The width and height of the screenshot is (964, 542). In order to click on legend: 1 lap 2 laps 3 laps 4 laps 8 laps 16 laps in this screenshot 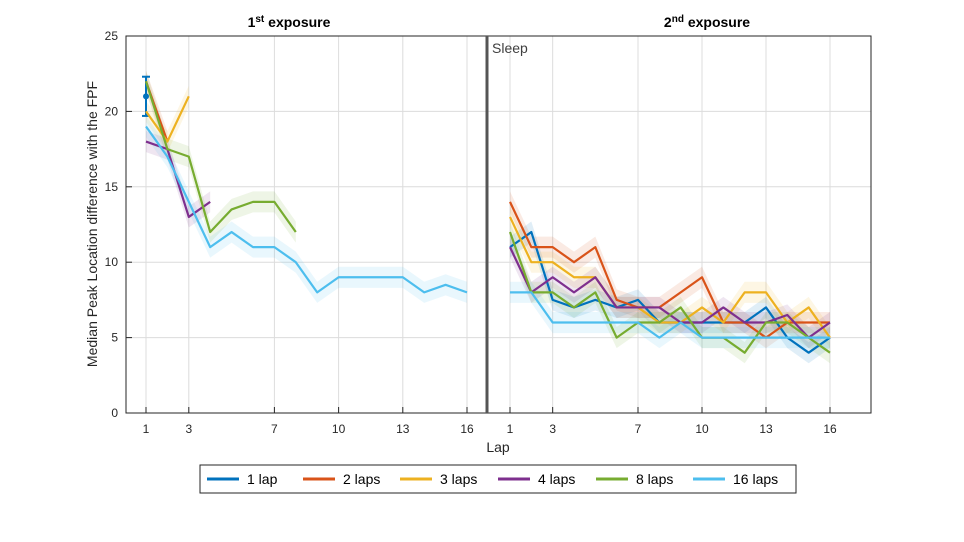, I will do `click(498, 479)`.